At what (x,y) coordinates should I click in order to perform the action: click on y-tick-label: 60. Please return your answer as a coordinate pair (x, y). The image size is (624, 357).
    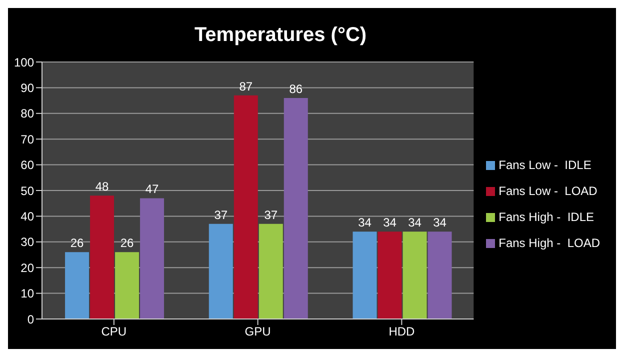
    Looking at the image, I should click on (27, 165).